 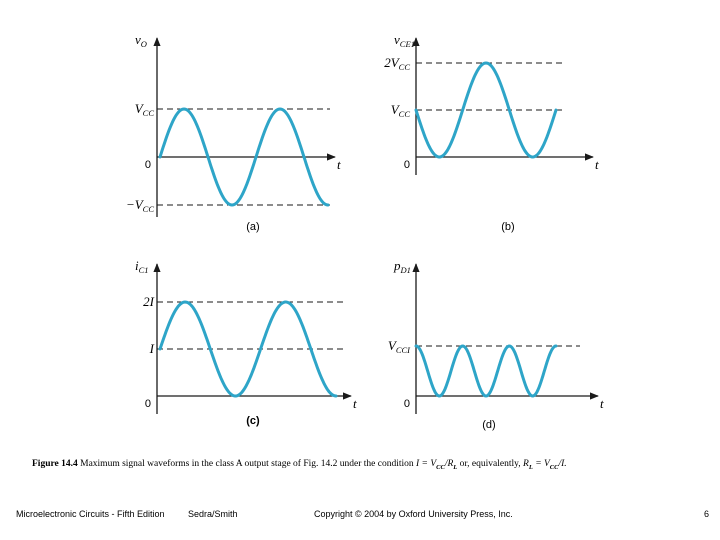 I want to click on footer-page-number: 6, so click(x=707, y=514).